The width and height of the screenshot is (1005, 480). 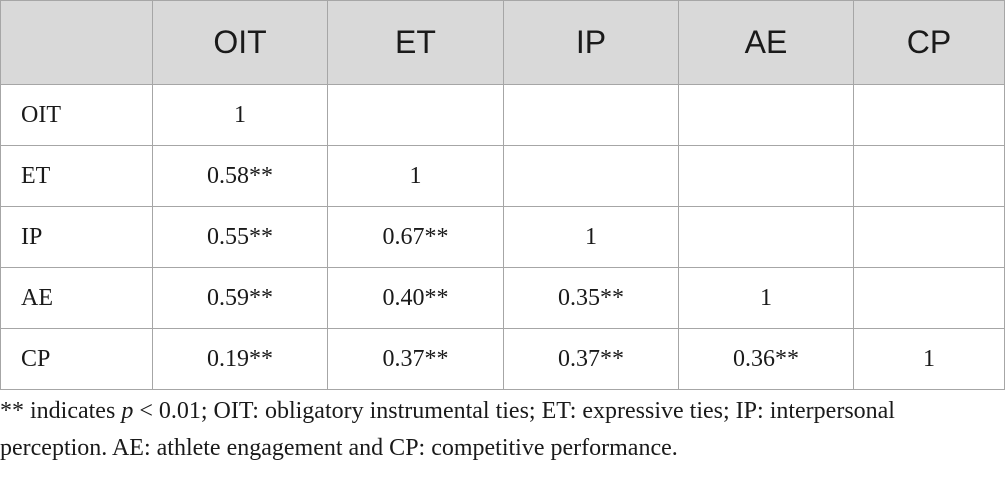 I want to click on table-cell: 0.59**, so click(x=240, y=298).